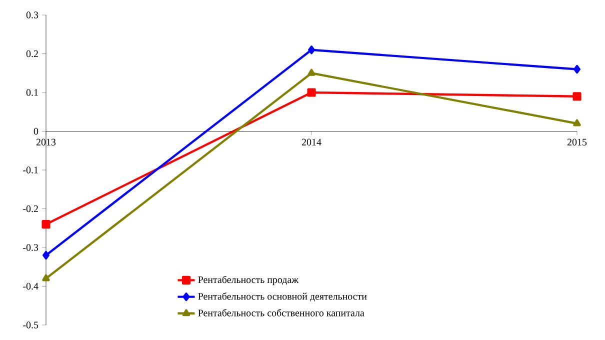 The height and width of the screenshot is (340, 605). I want to click on legend-label: Рентабельность продаж, so click(248, 281).